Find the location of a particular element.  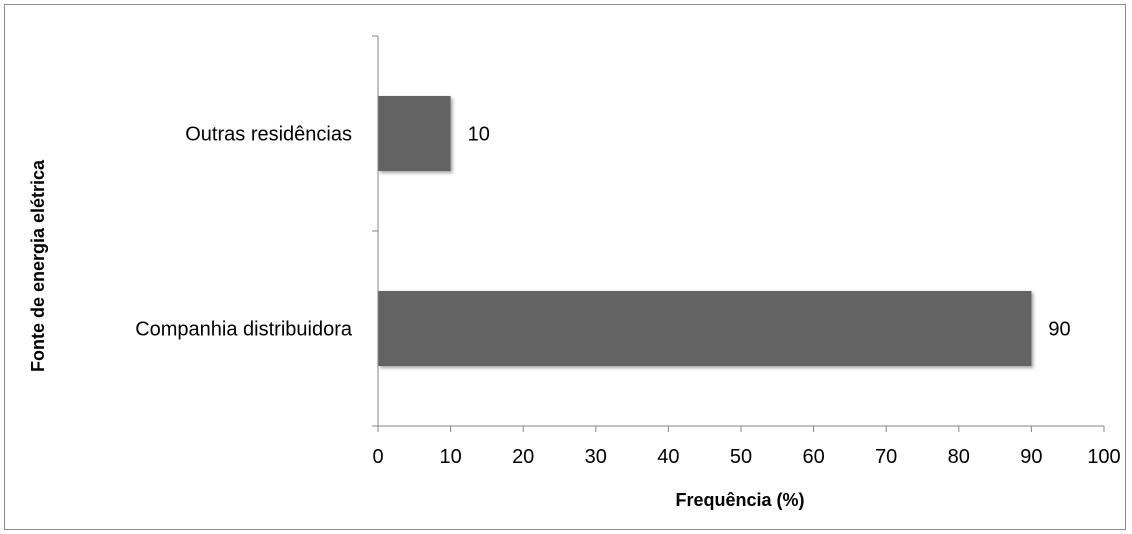

x-axis-tick-label: 40 is located at coordinates (668, 457).